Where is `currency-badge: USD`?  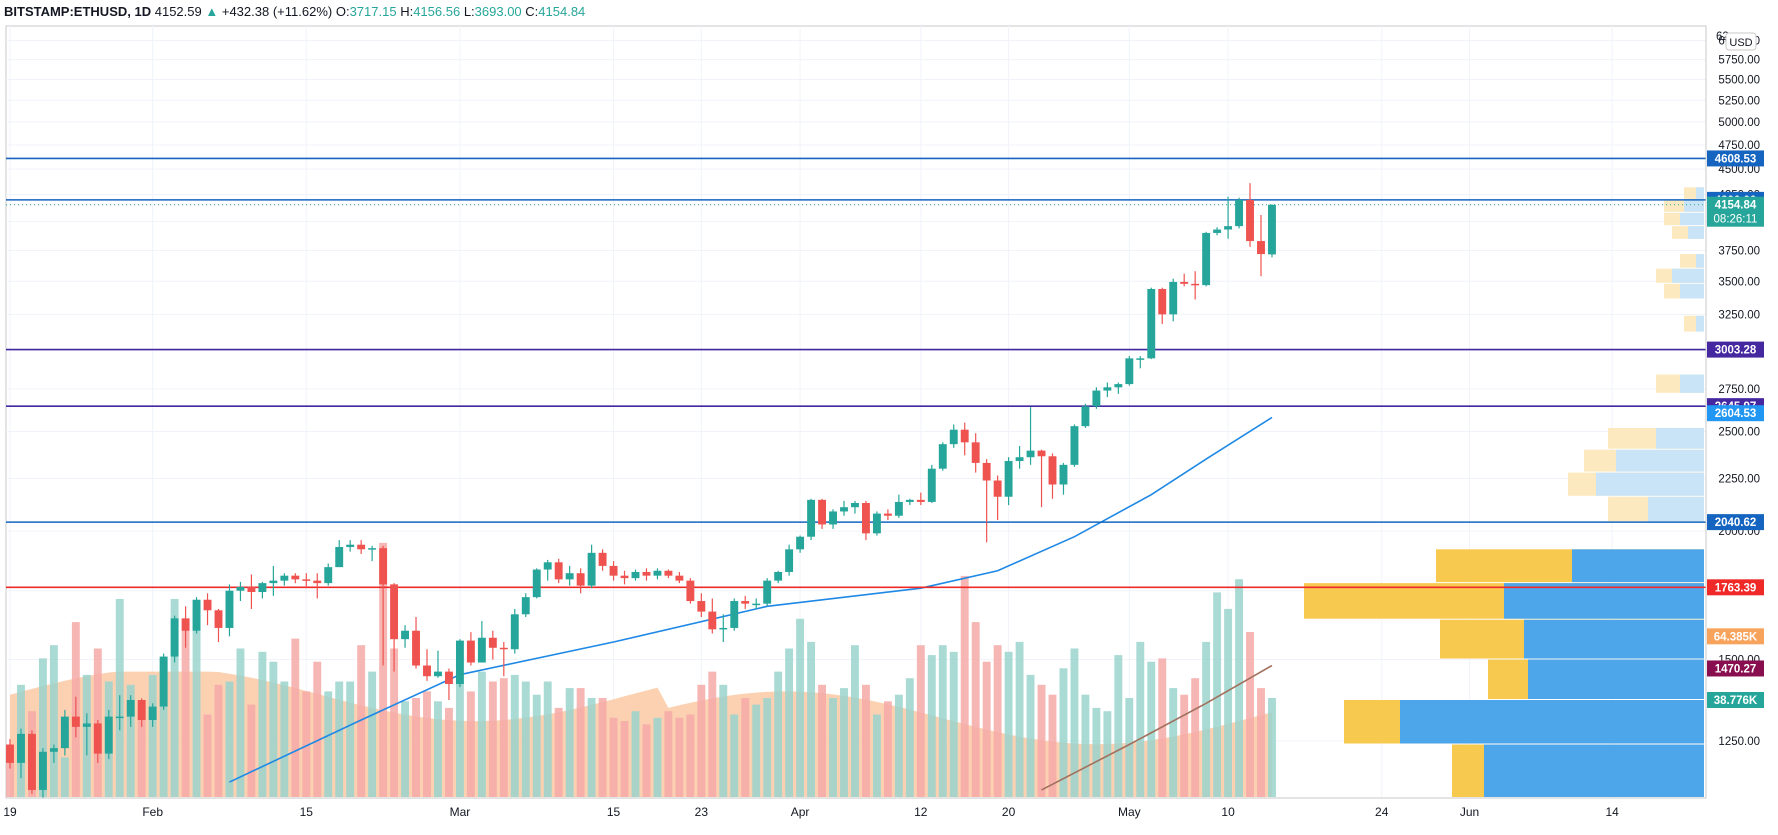 currency-badge: USD is located at coordinates (1741, 41).